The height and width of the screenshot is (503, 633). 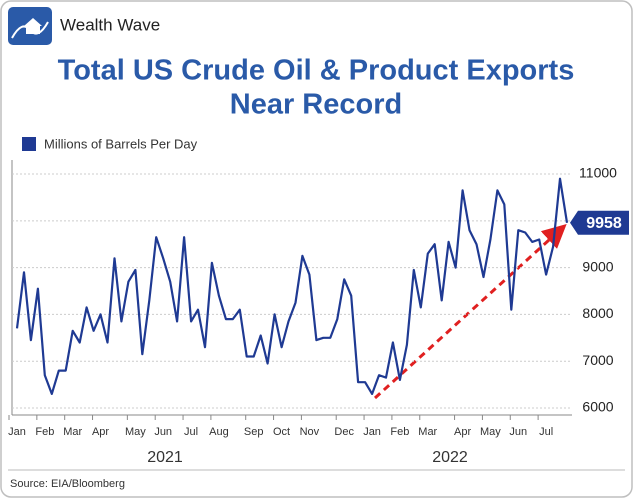 What do you see at coordinates (30, 26) in the screenshot?
I see `logo` at bounding box center [30, 26].